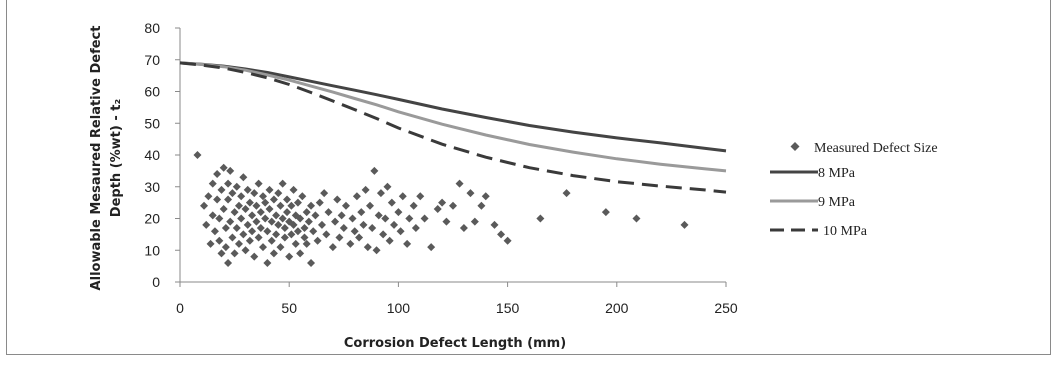 The width and height of the screenshot is (1058, 366). What do you see at coordinates (152, 60) in the screenshot?
I see `y-tick-label: 70` at bounding box center [152, 60].